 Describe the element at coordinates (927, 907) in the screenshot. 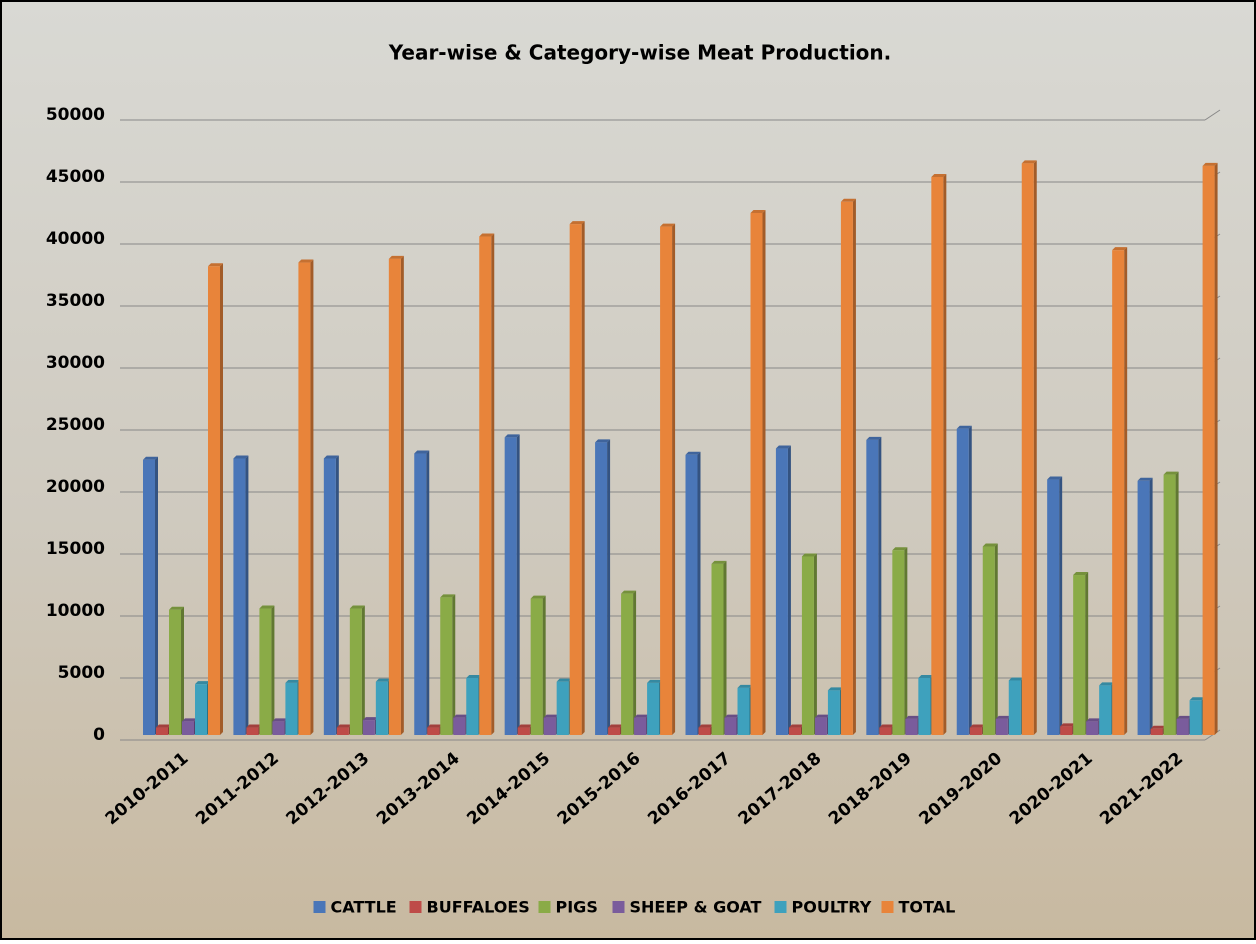

I see `legend-label: TOTAL` at that location.